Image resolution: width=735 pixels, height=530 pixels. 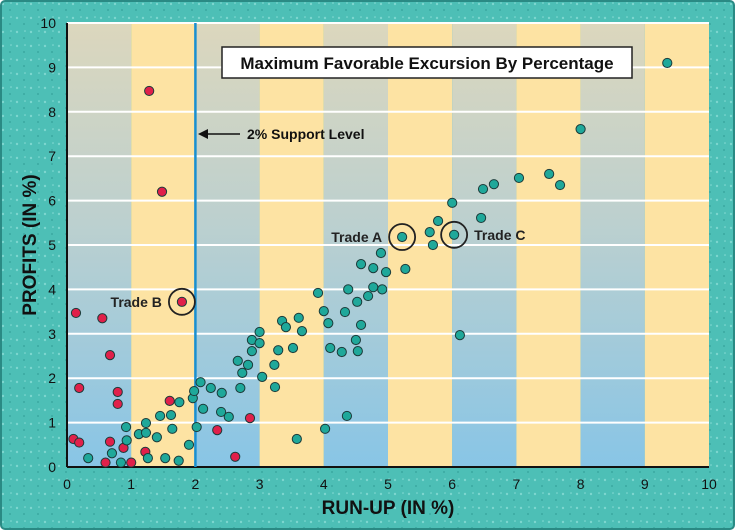 I want to click on x-tick-label: 4, so click(x=324, y=484).